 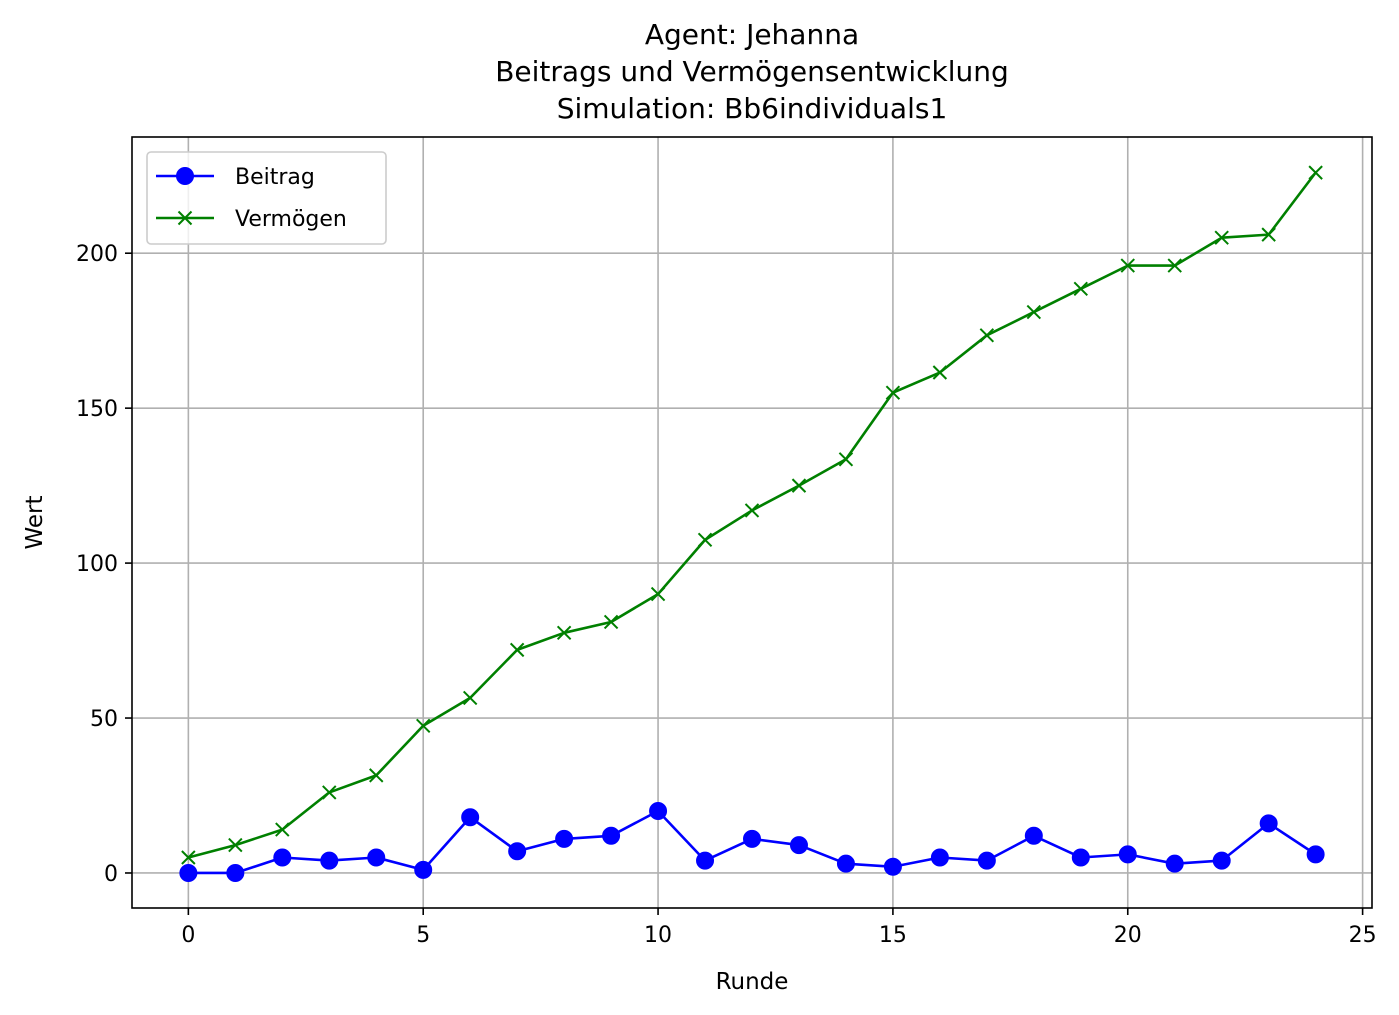 I want to click on title-line-1: Beitrags und Vermögensentwicklung, so click(x=752, y=71).